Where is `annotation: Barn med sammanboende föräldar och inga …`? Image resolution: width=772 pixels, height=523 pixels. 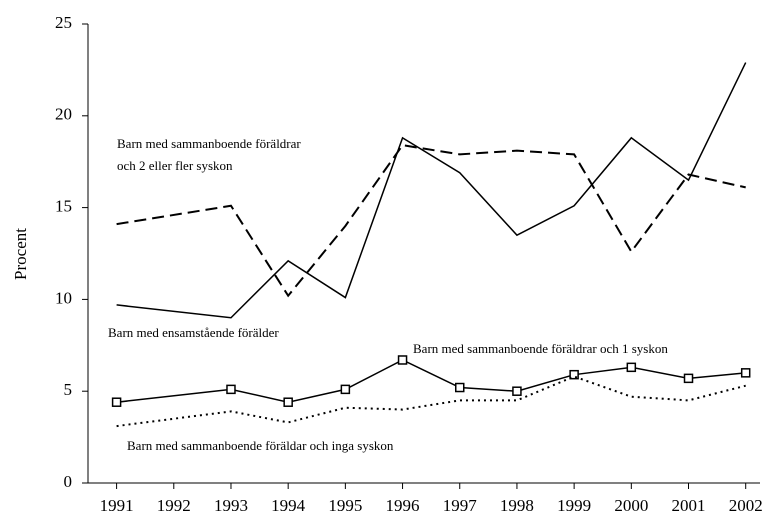
annotation: Barn med sammanboende föräldar och inga … is located at coordinates (260, 445).